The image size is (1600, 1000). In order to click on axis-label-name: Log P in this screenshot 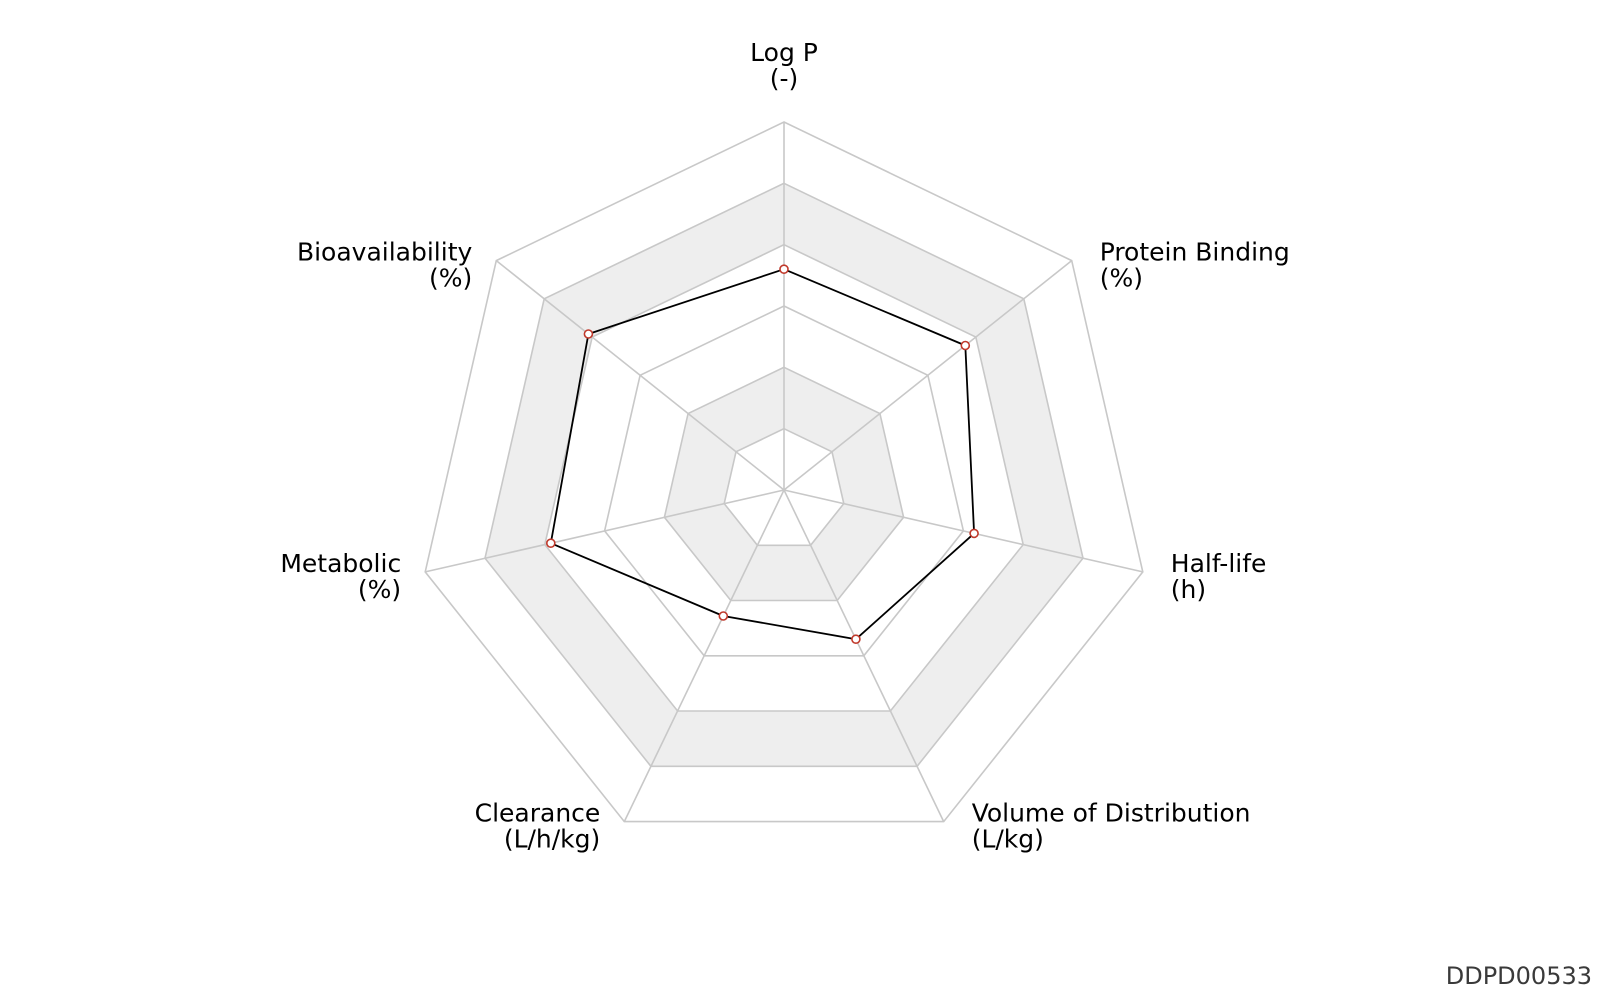, I will do `click(784, 52)`.